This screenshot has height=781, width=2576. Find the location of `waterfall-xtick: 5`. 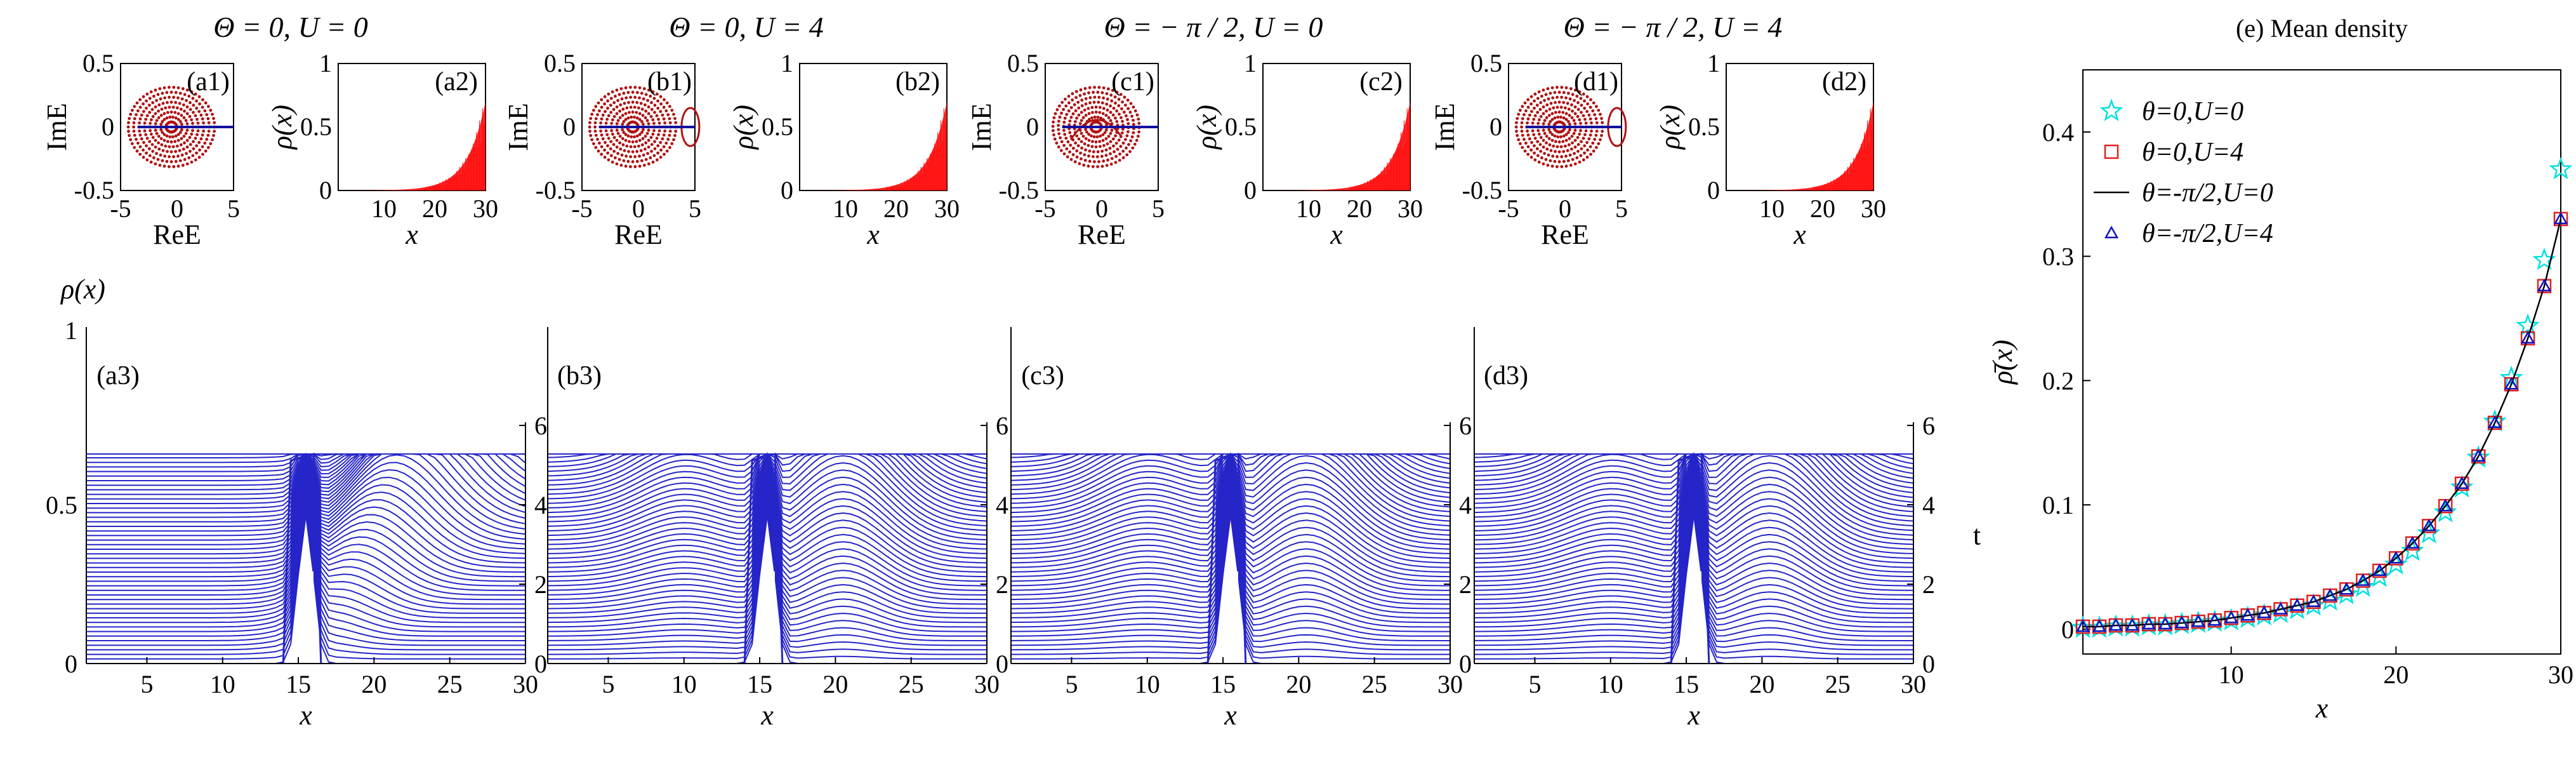

waterfall-xtick: 5 is located at coordinates (146, 684).